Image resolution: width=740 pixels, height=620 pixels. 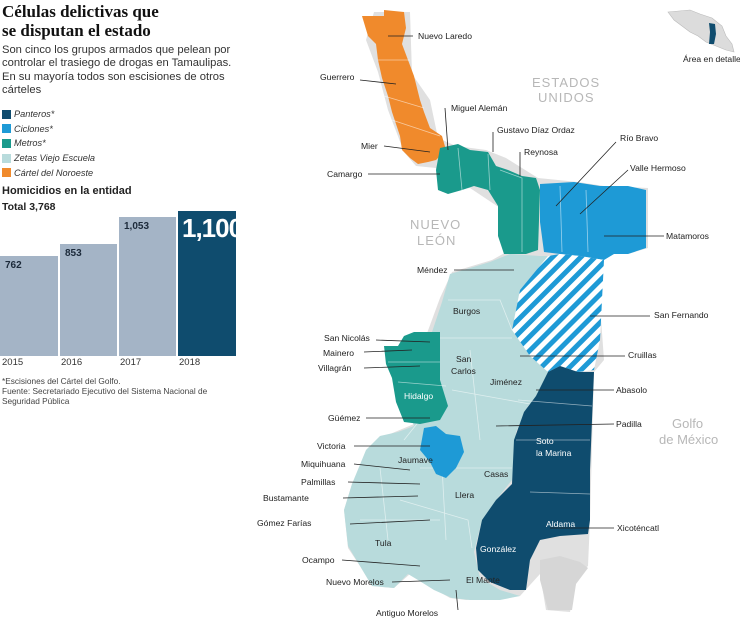 I want to click on region-metros-north, so click(x=488, y=199).